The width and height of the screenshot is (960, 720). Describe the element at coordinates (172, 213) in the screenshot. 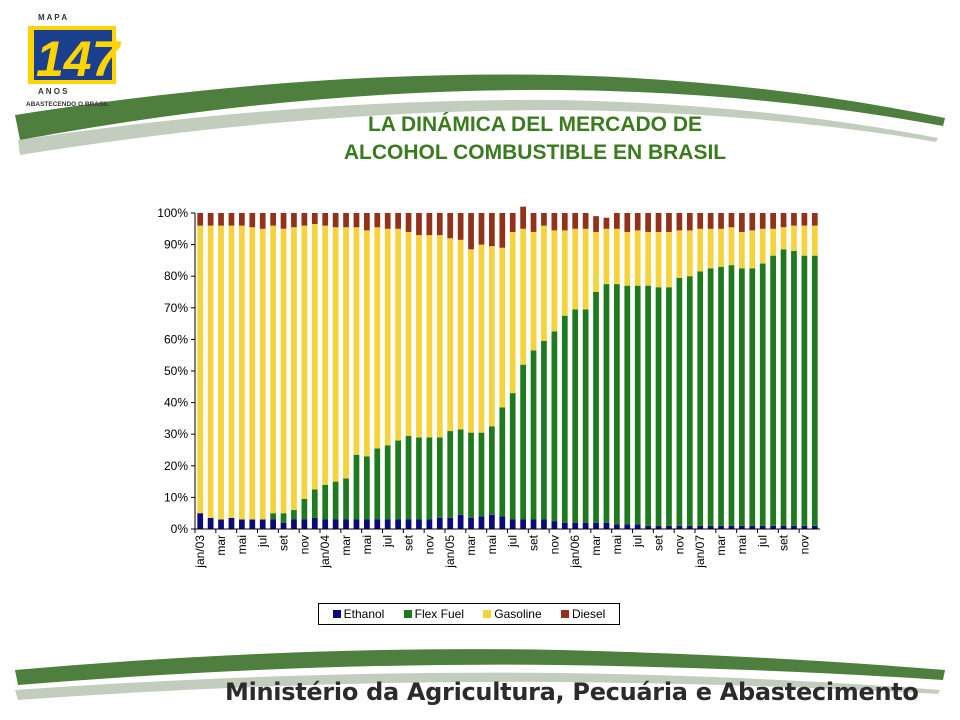

I see `y-tick-label: 100%` at that location.